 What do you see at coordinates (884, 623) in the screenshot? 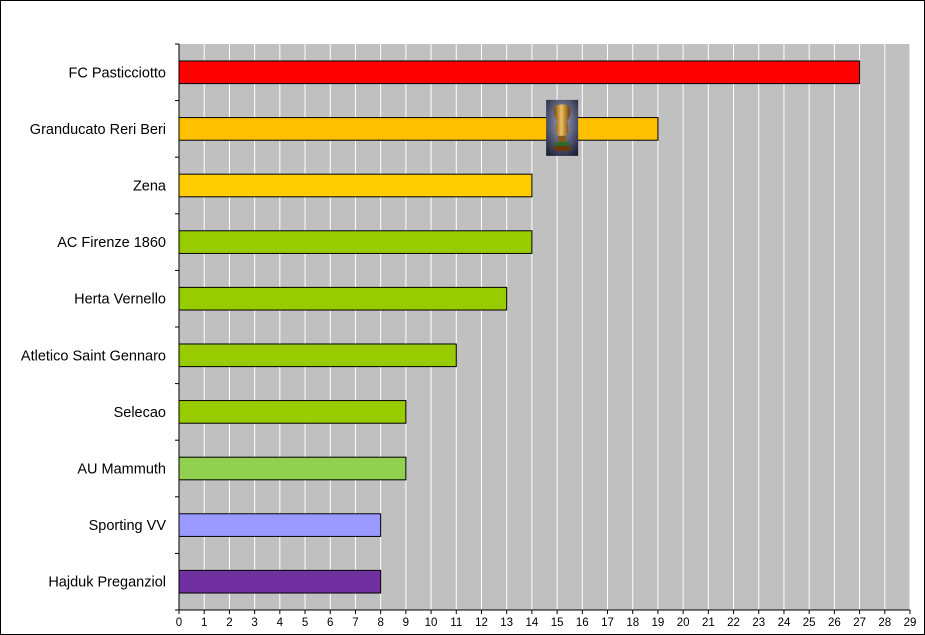
I see `x-tick-label: 28` at bounding box center [884, 623].